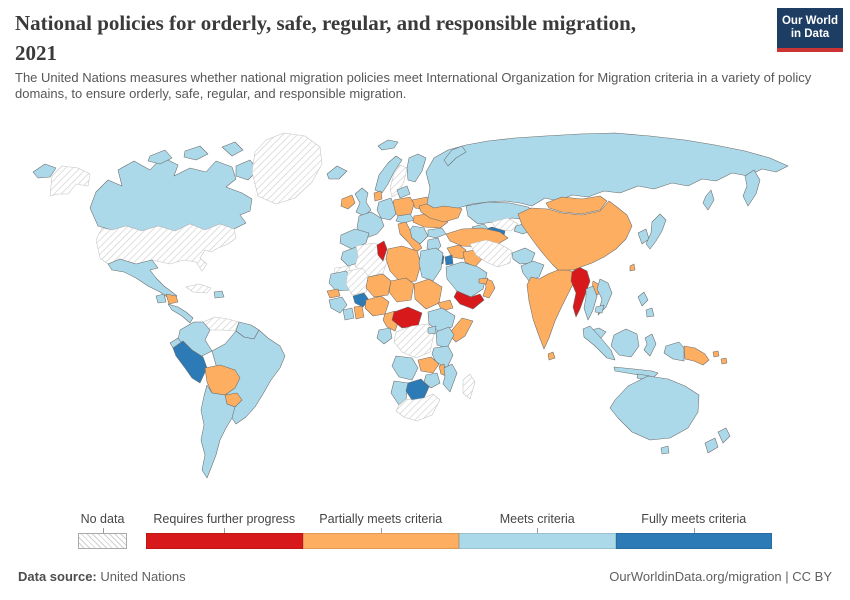 This screenshot has height=600, width=850. I want to click on region-south-africa, so click(418, 407).